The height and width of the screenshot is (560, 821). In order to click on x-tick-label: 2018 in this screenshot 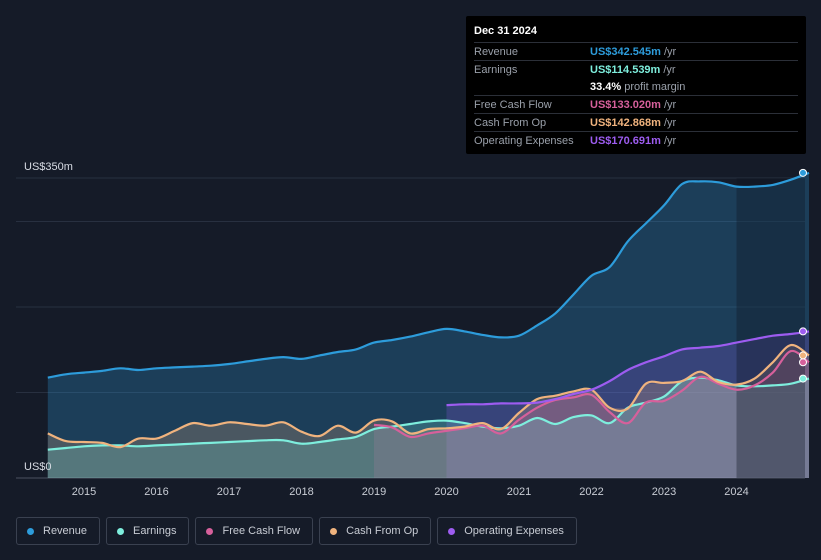, I will do `click(301, 492)`.